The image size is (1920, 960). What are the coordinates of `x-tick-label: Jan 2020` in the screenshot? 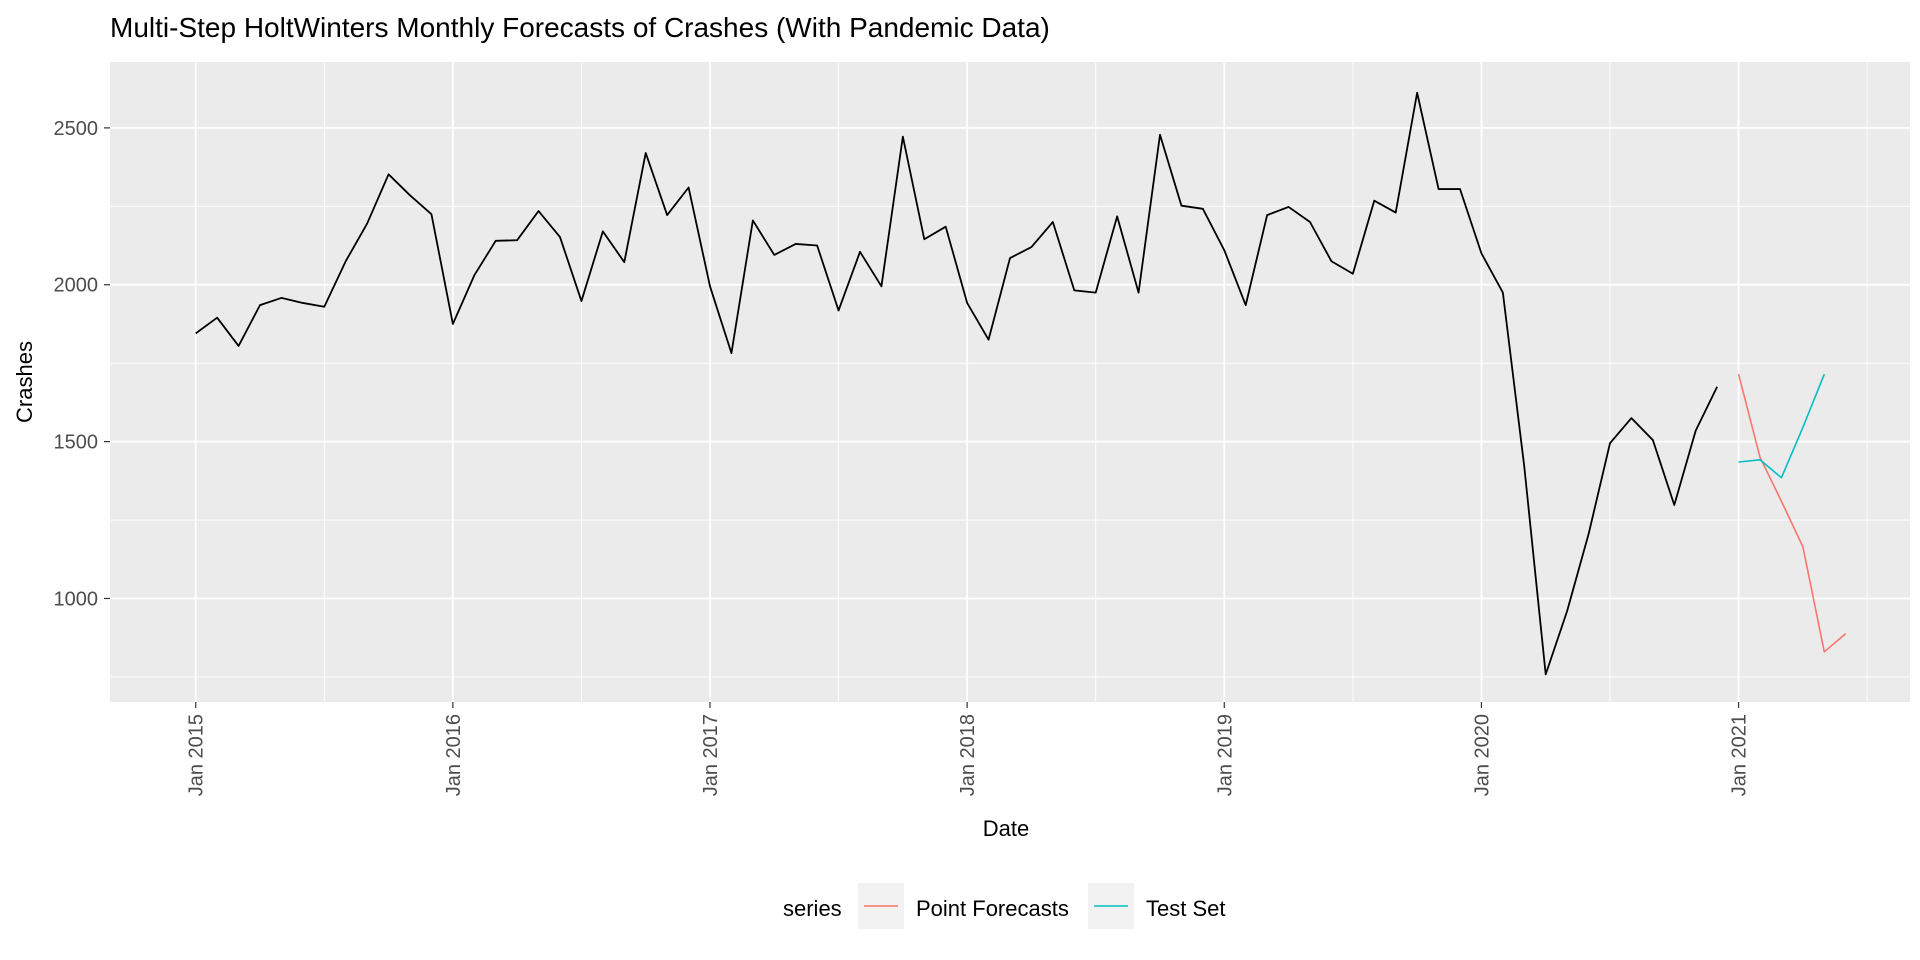 It's located at (1482, 755).